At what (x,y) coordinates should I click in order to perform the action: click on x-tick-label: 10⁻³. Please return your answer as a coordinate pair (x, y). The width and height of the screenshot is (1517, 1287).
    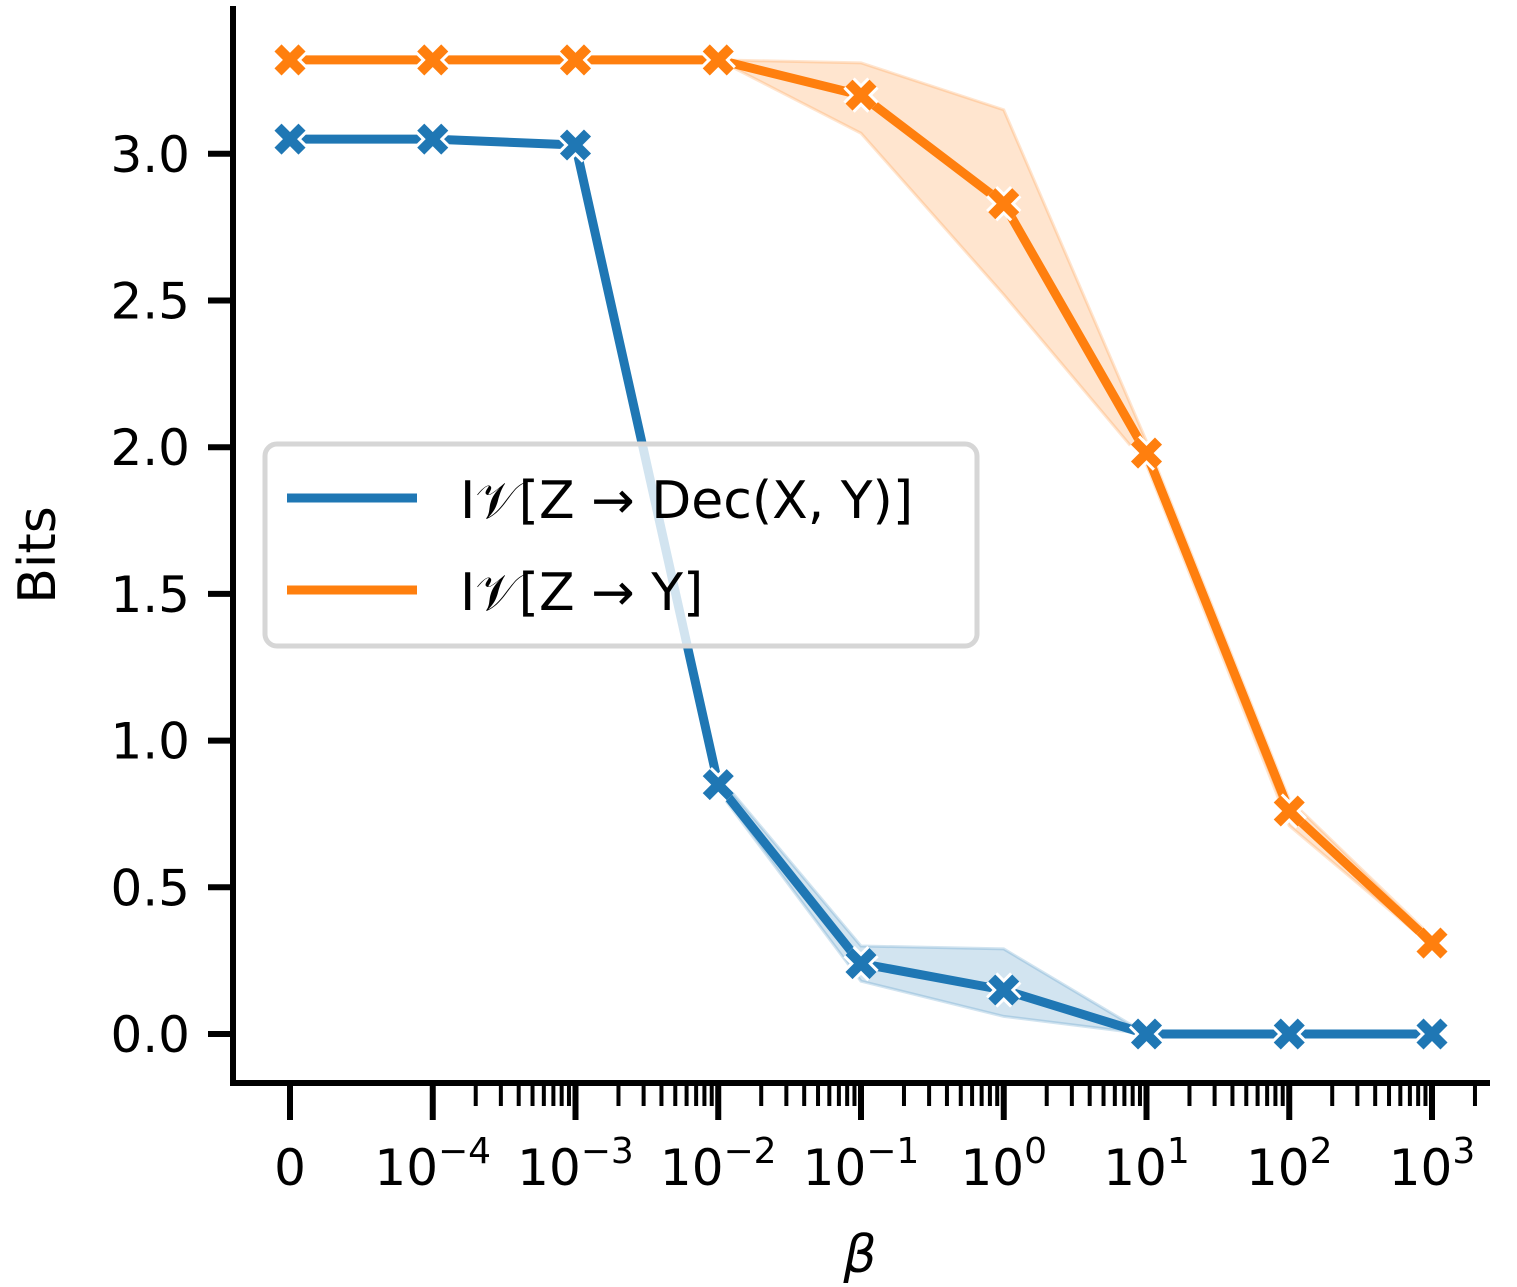
    Looking at the image, I should click on (575, 1164).